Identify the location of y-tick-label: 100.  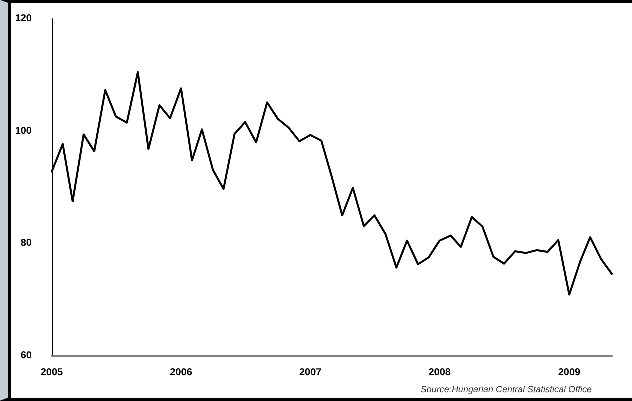
(23, 131).